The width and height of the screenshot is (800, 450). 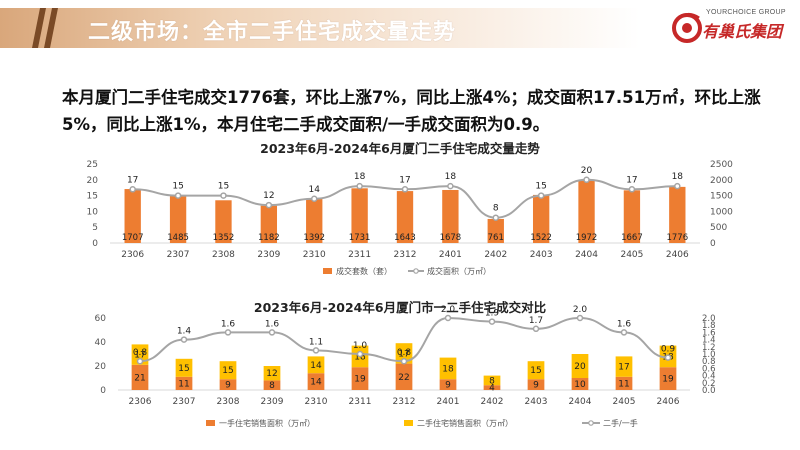 What do you see at coordinates (624, 402) in the screenshot?
I see `chart2-category-label: 2405` at bounding box center [624, 402].